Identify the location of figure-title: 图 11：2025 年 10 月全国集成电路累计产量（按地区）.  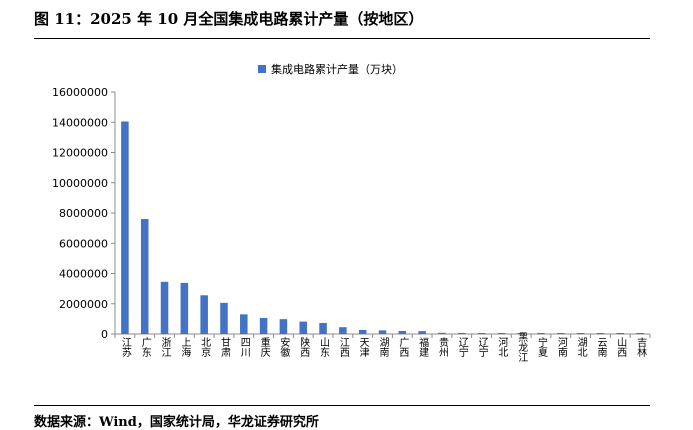
(229, 19).